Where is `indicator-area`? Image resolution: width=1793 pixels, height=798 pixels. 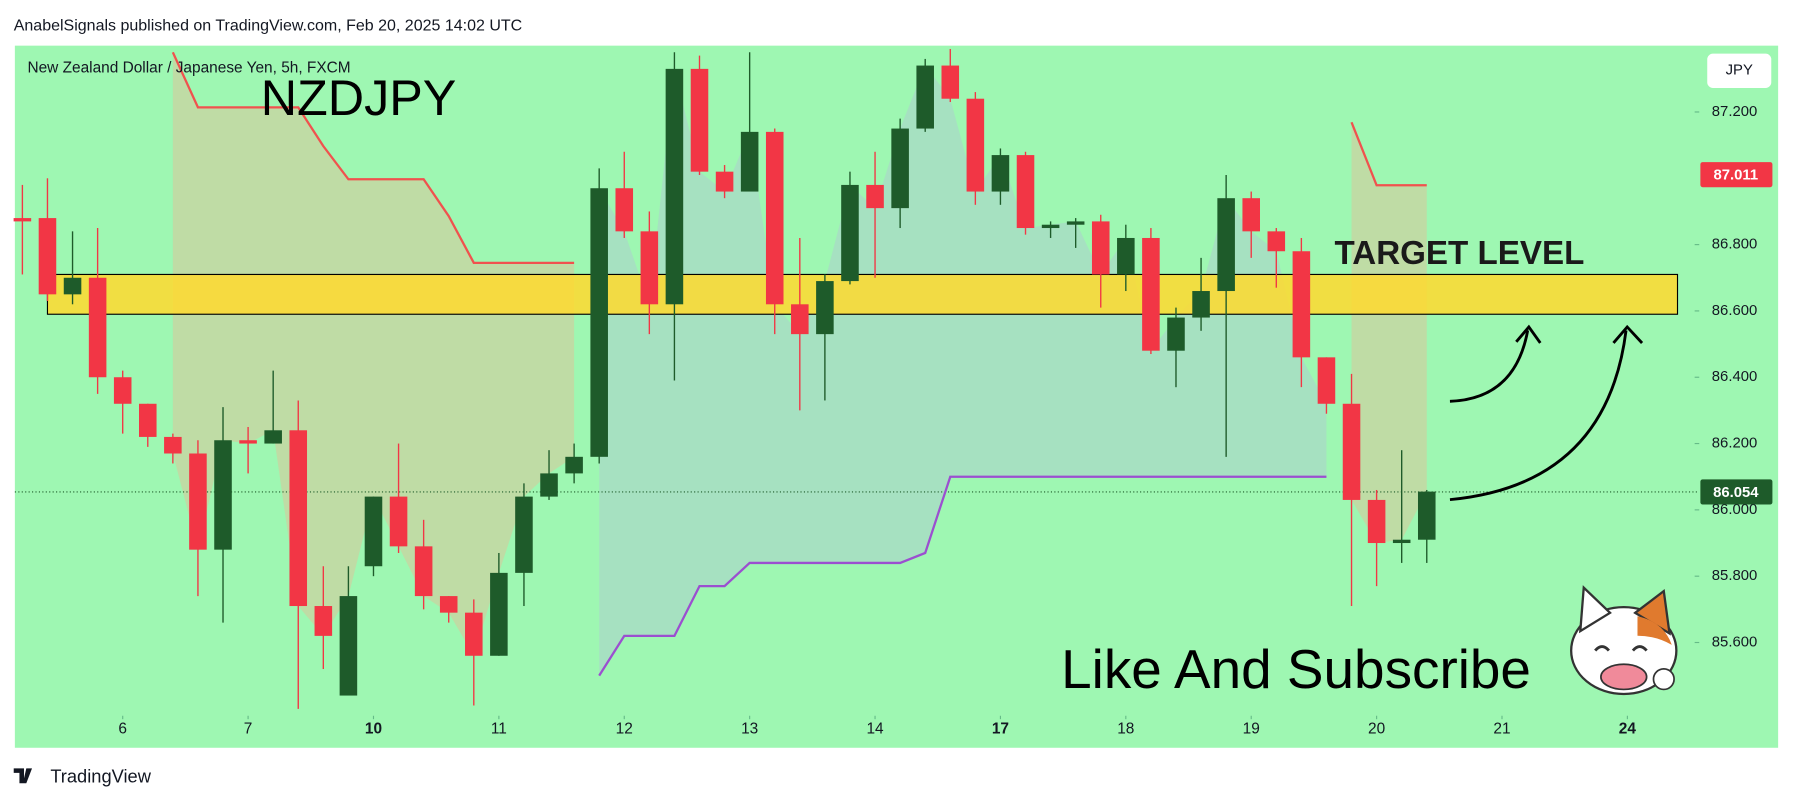 indicator-area is located at coordinates (1389, 333).